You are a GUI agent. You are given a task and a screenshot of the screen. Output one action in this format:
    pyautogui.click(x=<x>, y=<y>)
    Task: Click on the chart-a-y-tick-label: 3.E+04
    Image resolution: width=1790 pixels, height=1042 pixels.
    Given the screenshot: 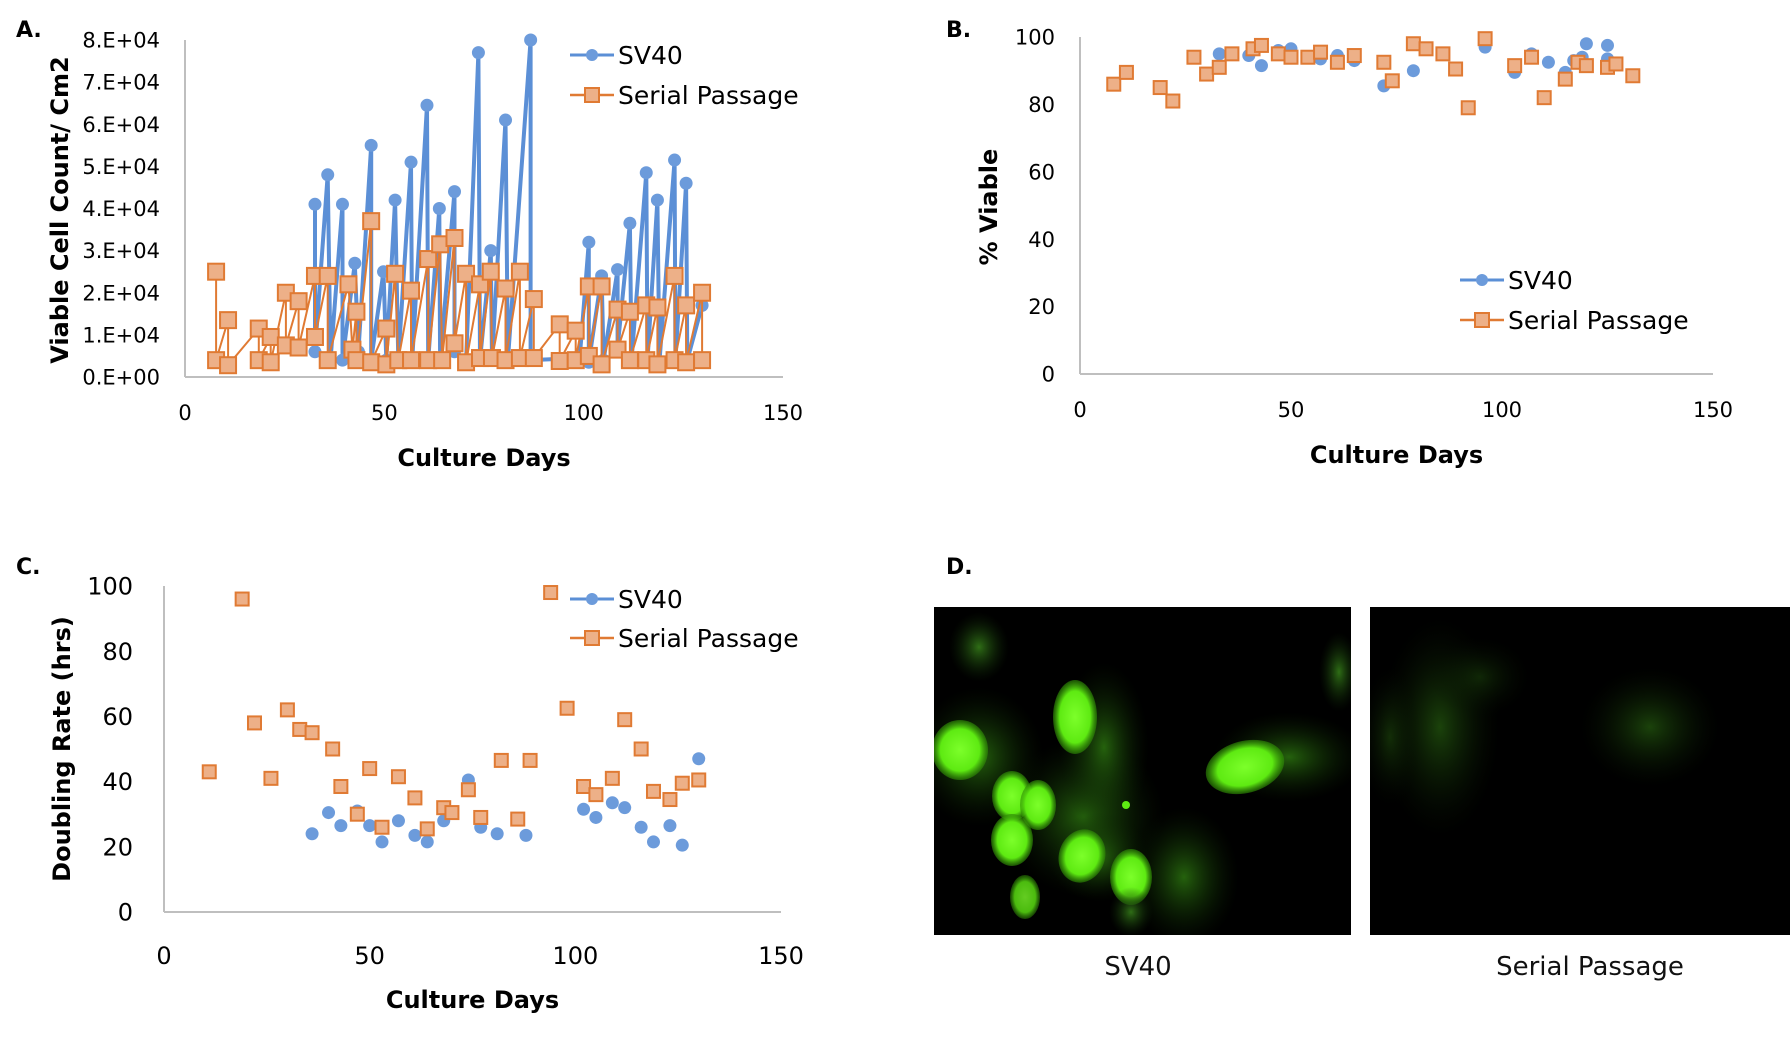 What is the action you would take?
    pyautogui.click(x=121, y=251)
    